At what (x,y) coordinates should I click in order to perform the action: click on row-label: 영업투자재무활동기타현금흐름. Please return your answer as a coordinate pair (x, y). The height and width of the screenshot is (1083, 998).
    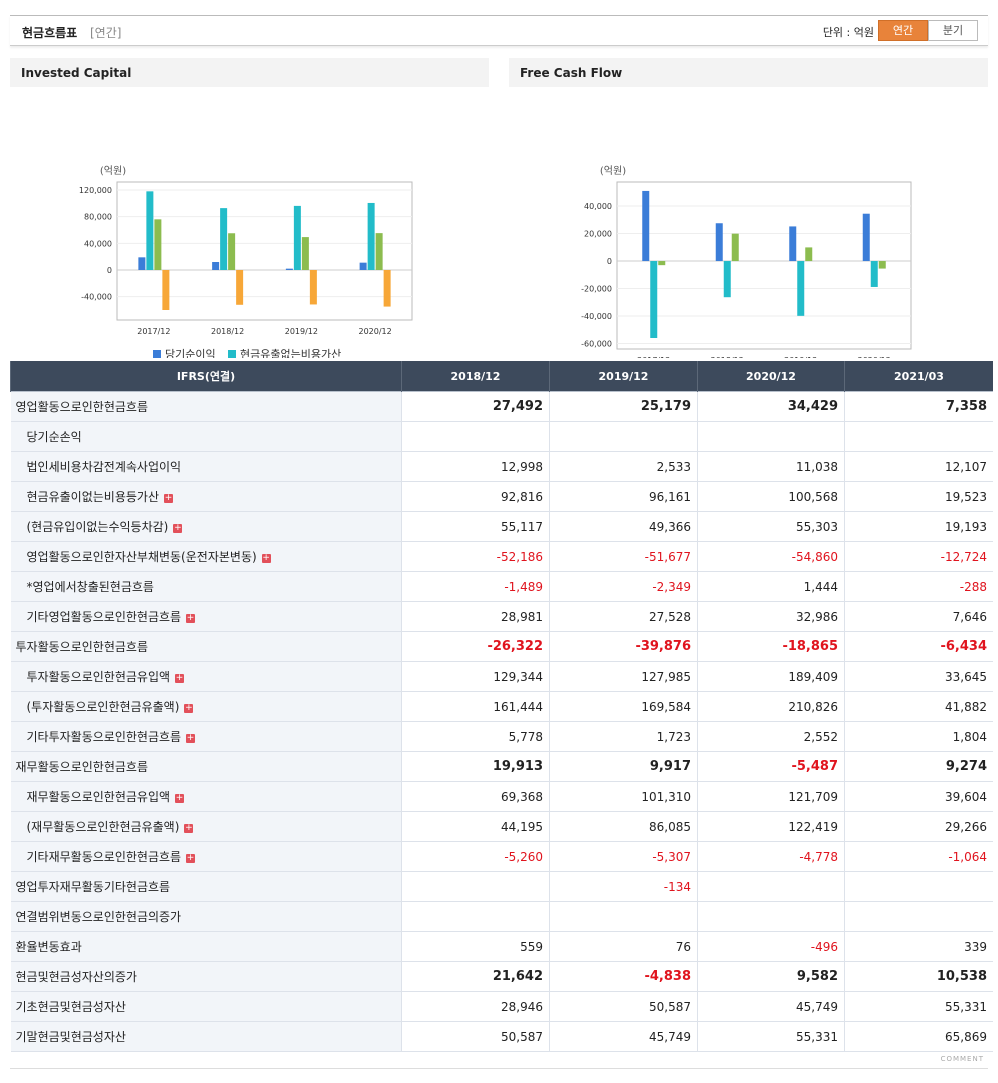
    Looking at the image, I should click on (93, 887).